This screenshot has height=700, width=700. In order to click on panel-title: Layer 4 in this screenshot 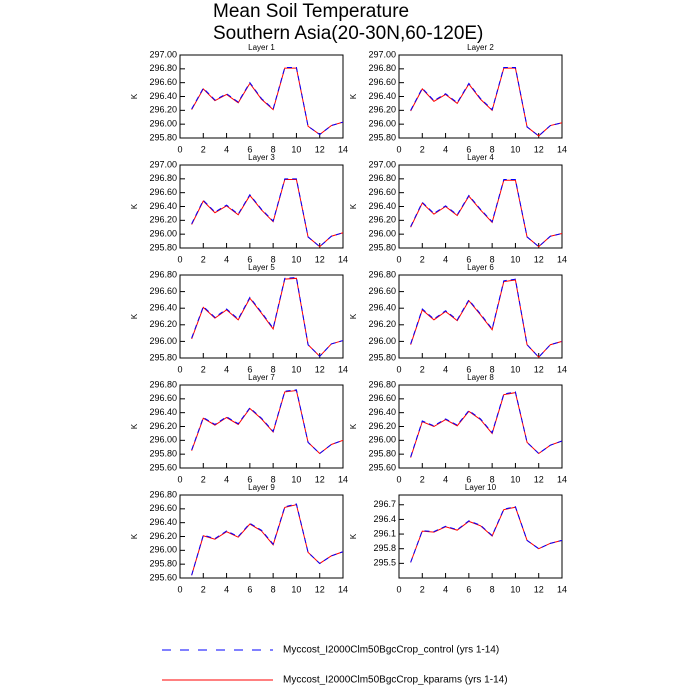, I will do `click(480, 157)`.